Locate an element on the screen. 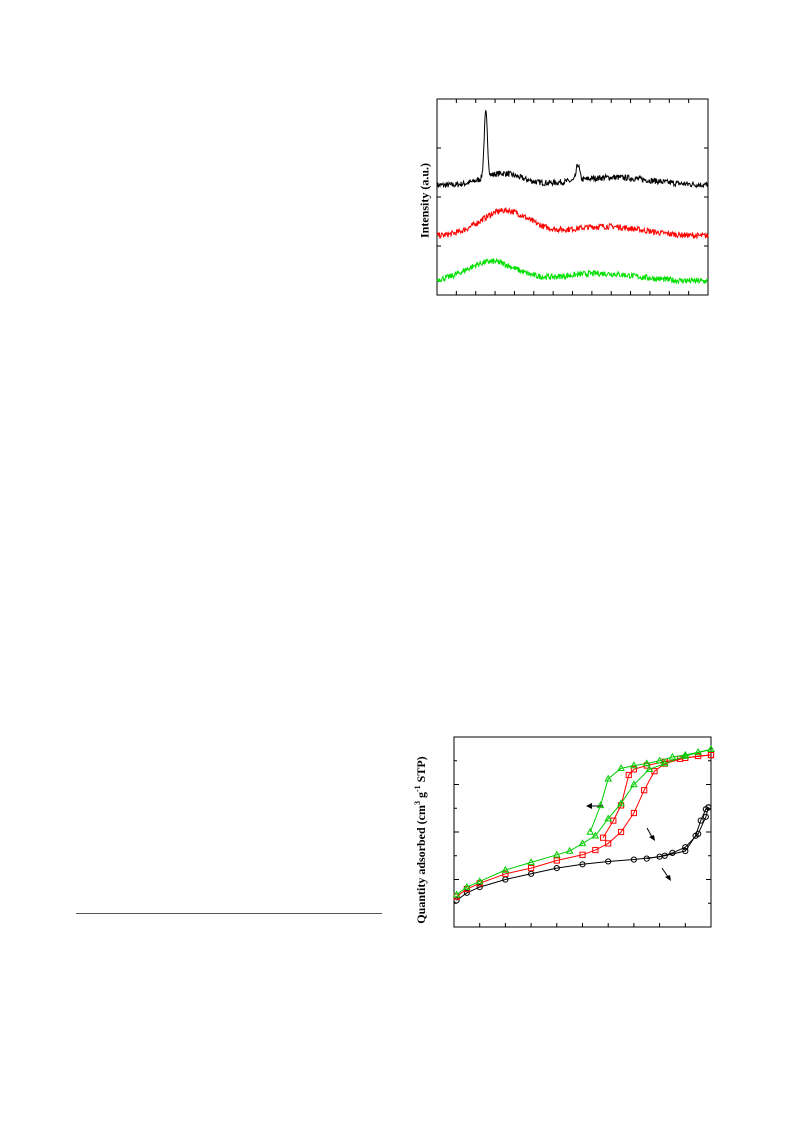 This screenshot has width=793, height=1123. isotherm-series is located at coordinates (583, 824).